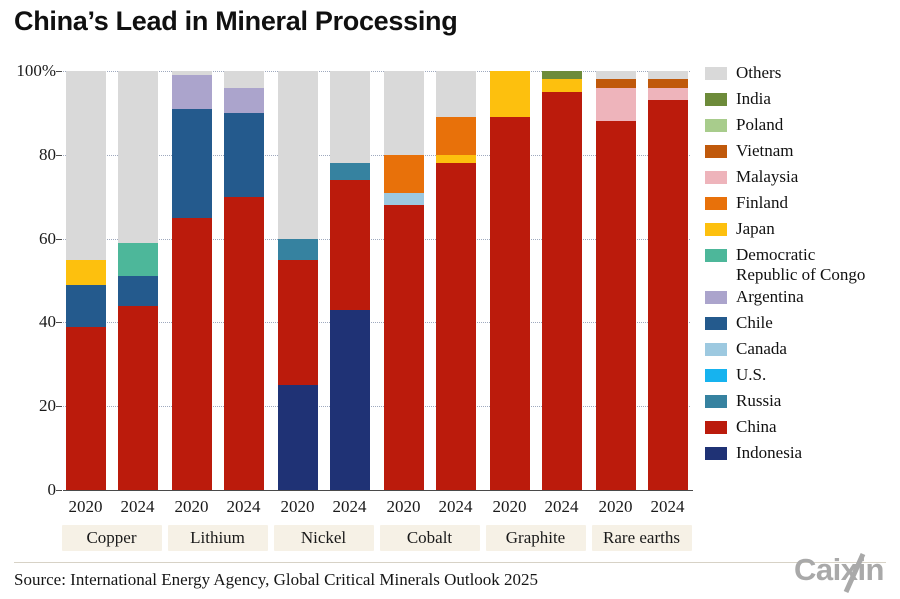  I want to click on footer-divider, so click(450, 562).